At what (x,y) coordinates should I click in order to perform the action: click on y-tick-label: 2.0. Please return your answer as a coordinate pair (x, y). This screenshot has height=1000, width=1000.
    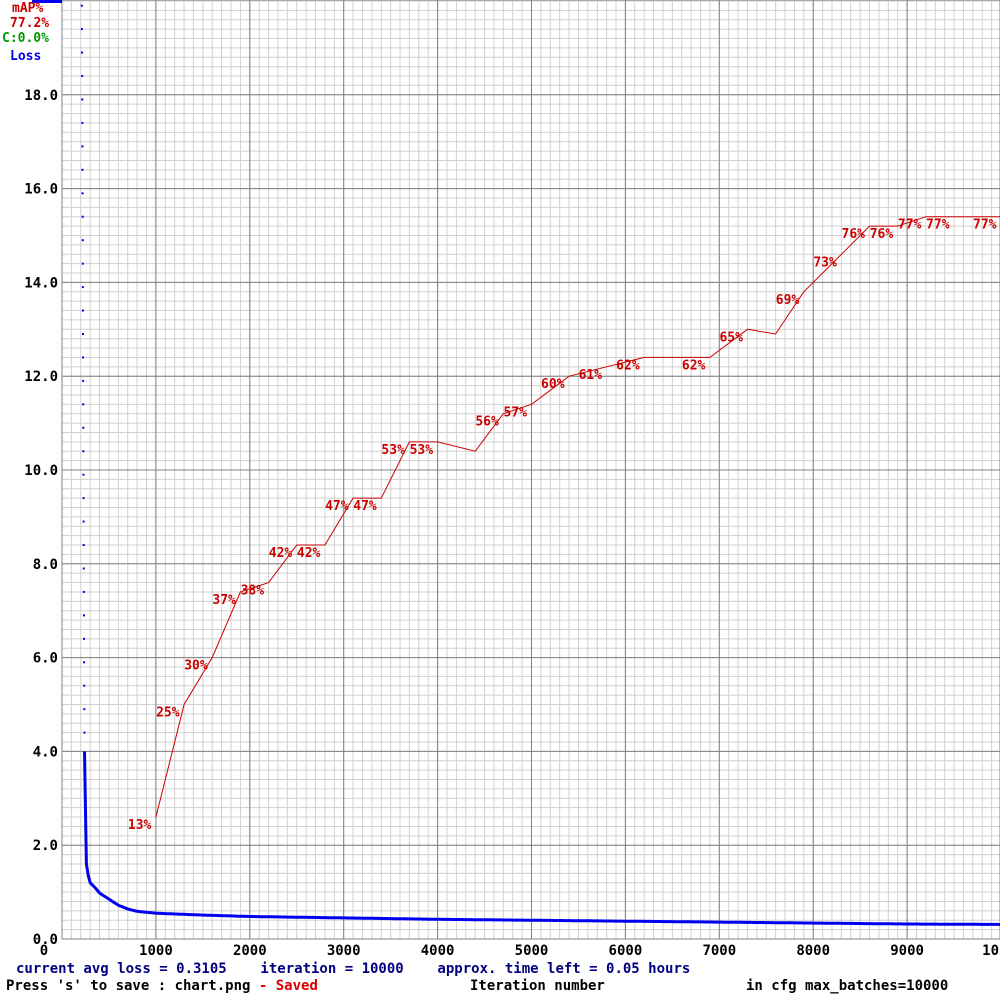
    Looking at the image, I should click on (45, 846).